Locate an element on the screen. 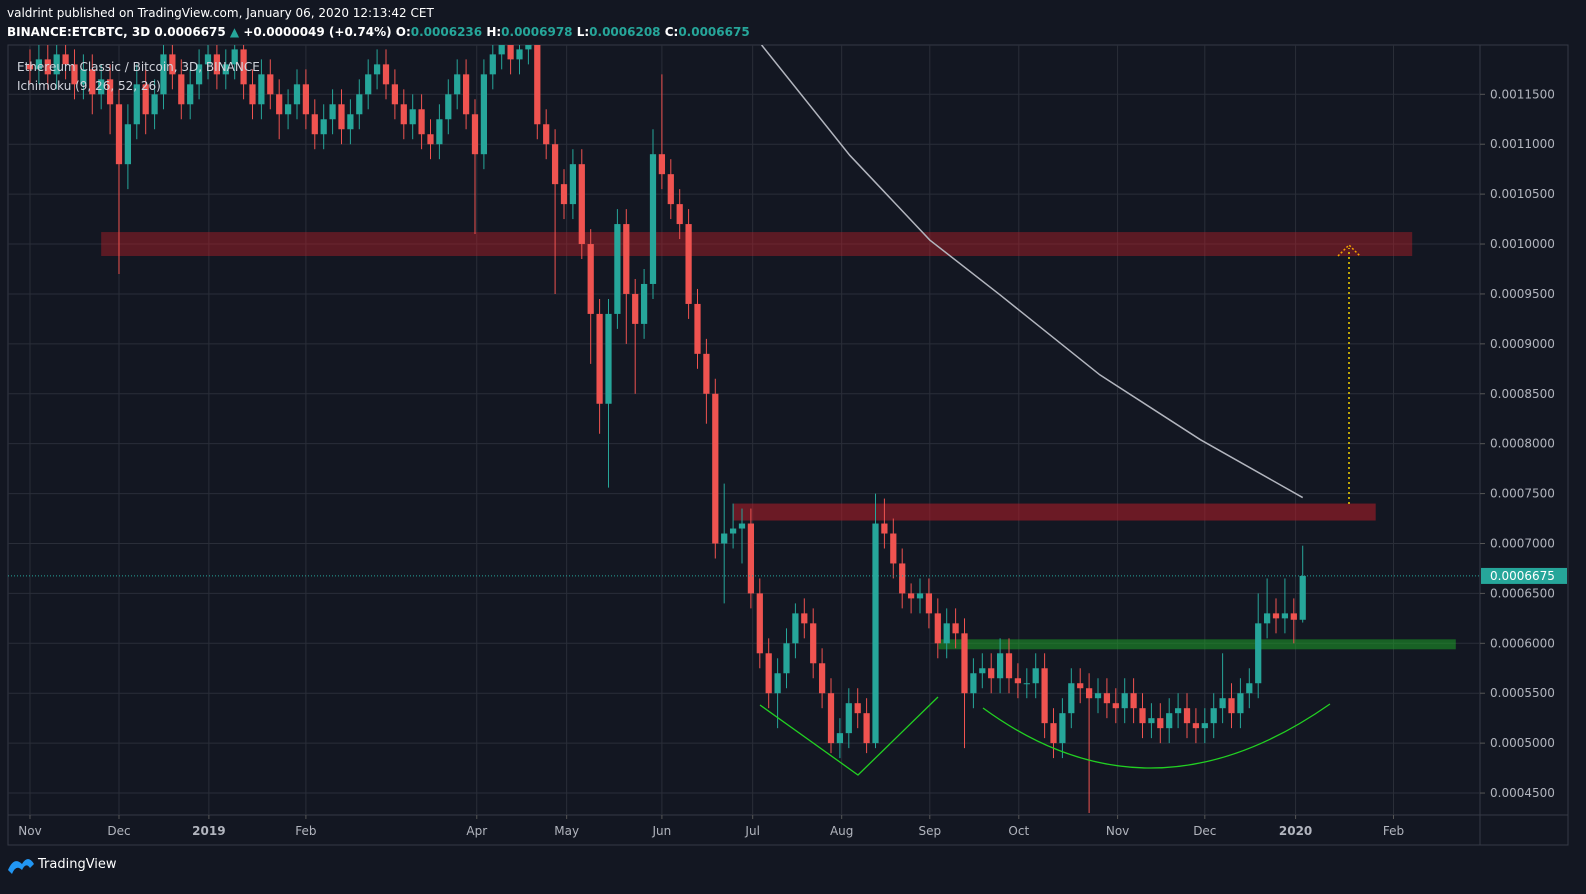 The height and width of the screenshot is (894, 1586). y-tick-label: 0.0008000 is located at coordinates (1522, 444).